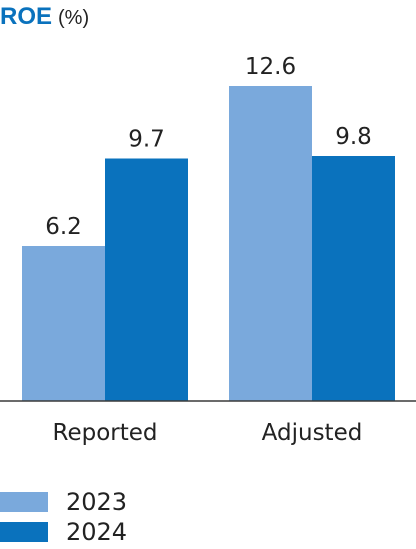  I want to click on category-label-adjusted: Adjusted, so click(312, 433).